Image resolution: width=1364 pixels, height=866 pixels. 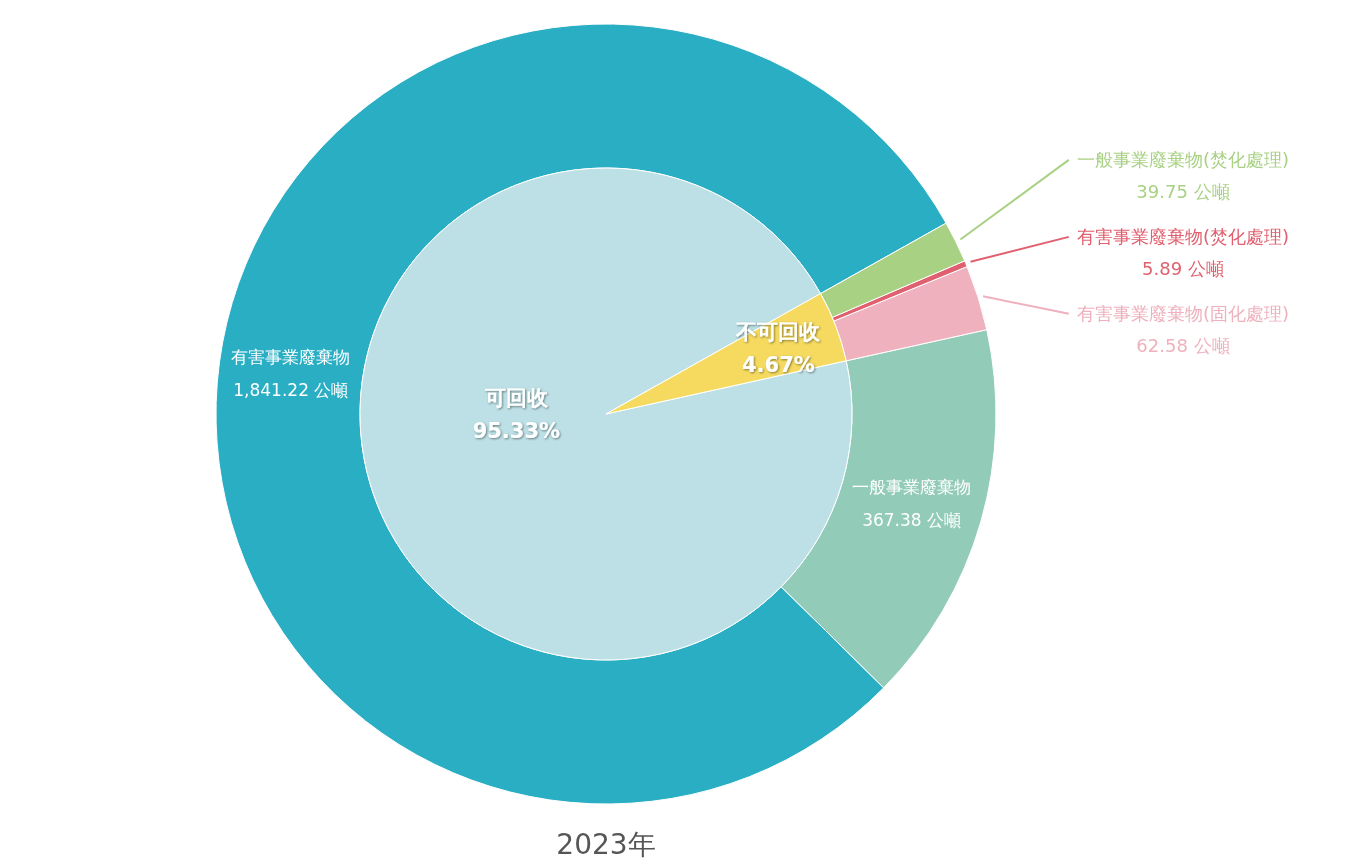 What do you see at coordinates (1183, 345) in the screenshot?
I see `data-label: 62.58 公噸` at bounding box center [1183, 345].